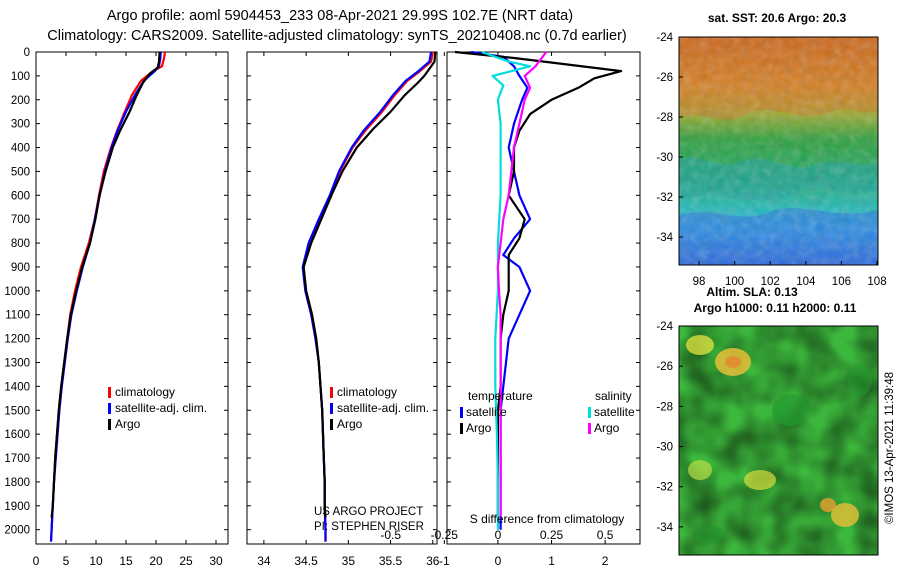 Image resolution: width=900 pixels, height=580 pixels. I want to click on depth-tick-label: 1600, so click(17, 435).